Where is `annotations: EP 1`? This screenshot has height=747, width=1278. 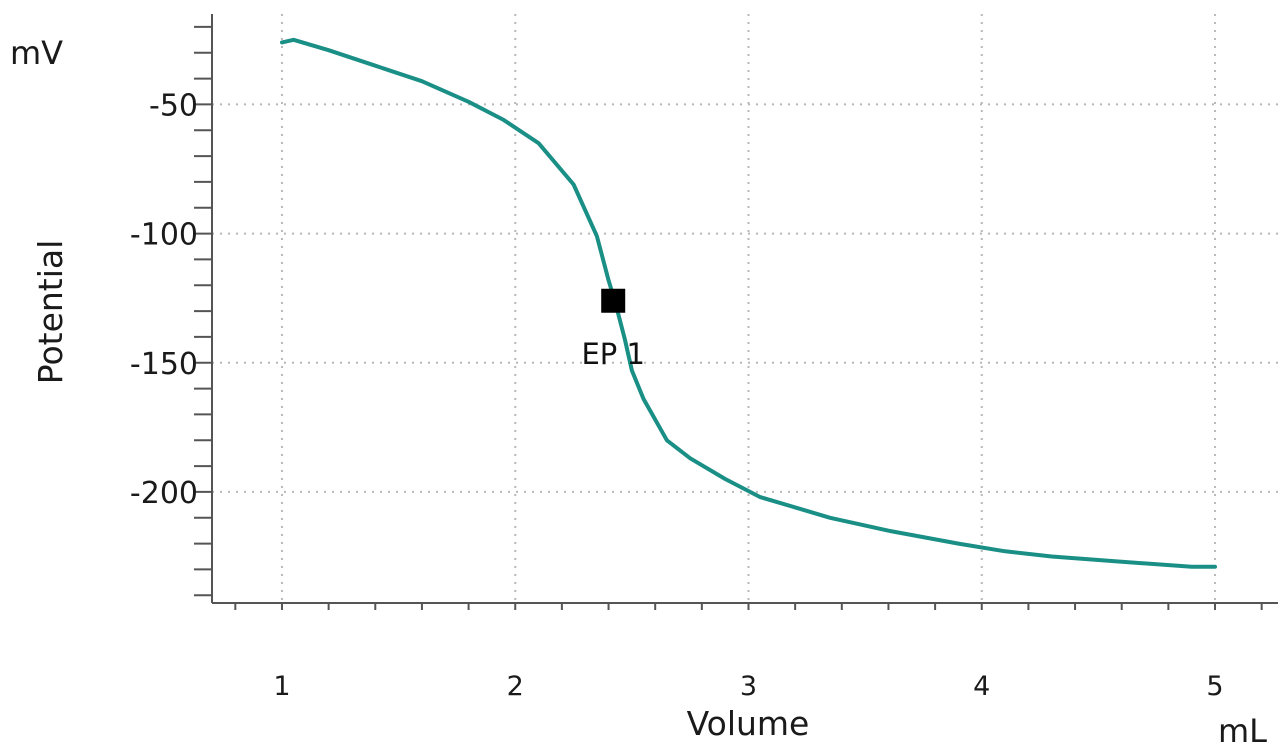
annotations: EP 1 is located at coordinates (613, 329).